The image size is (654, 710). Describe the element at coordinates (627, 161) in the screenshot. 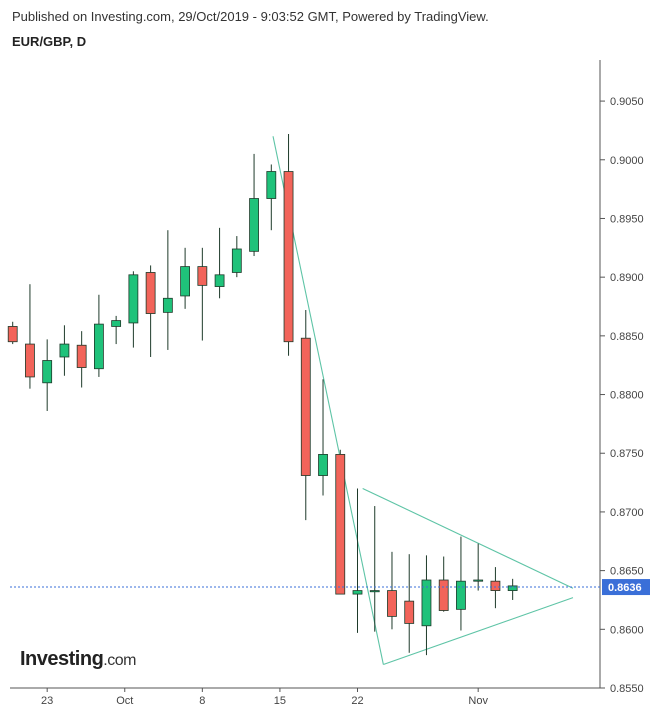

I see `y-tick-label: 0.9000` at that location.